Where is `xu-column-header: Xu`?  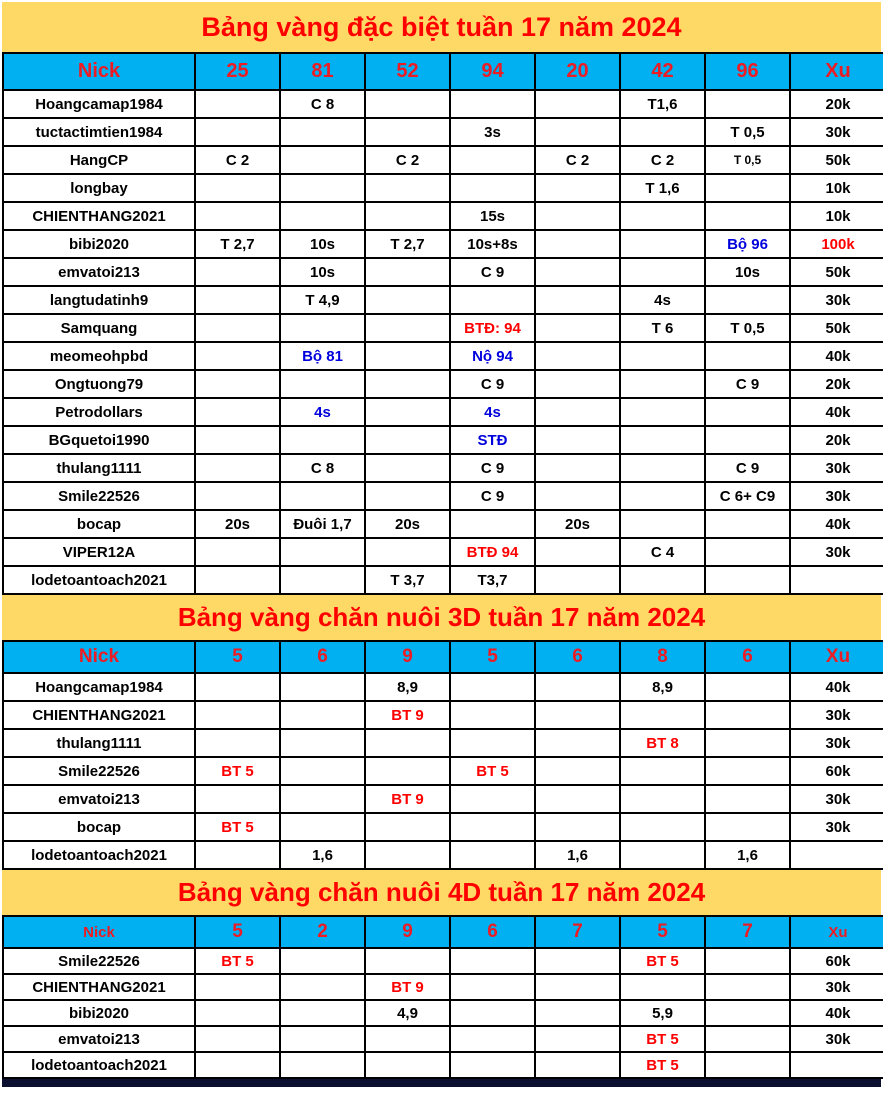 xu-column-header: Xu is located at coordinates (836, 657).